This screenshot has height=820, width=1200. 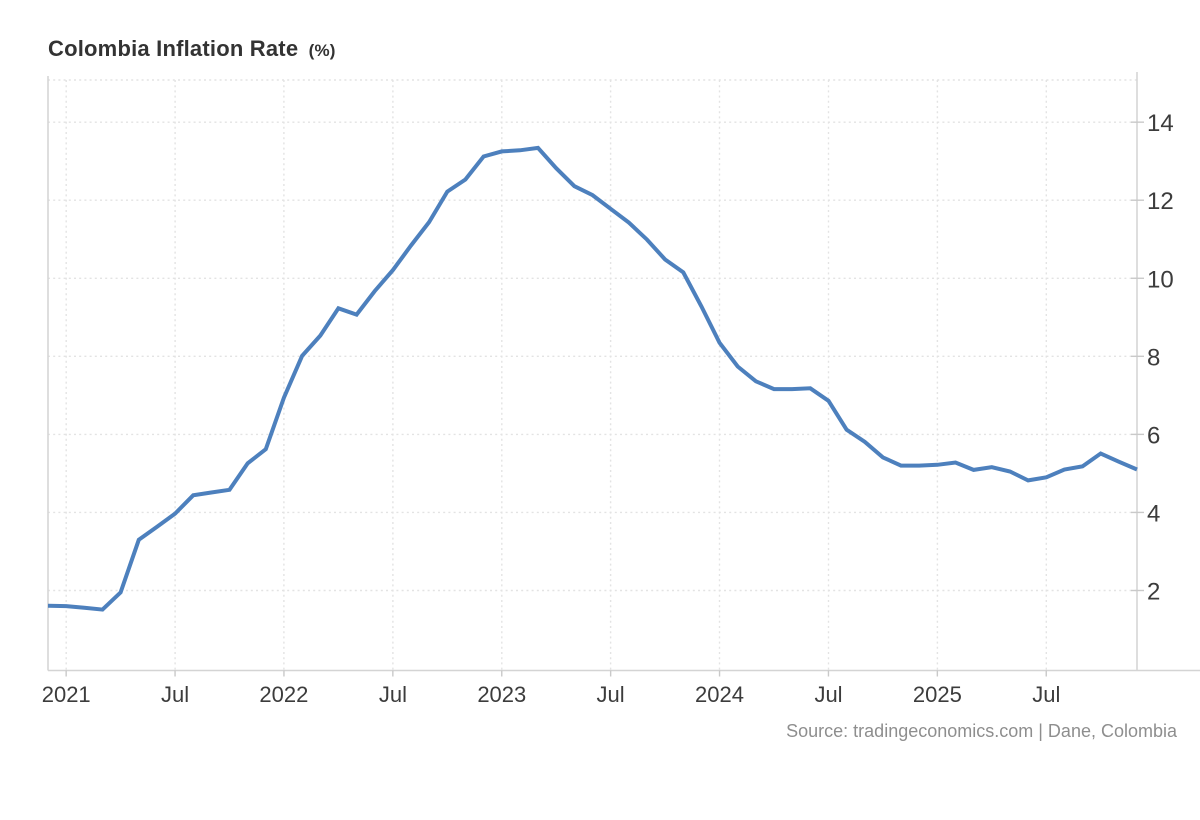 What do you see at coordinates (1153, 592) in the screenshot?
I see `y-tick-label: 2` at bounding box center [1153, 592].